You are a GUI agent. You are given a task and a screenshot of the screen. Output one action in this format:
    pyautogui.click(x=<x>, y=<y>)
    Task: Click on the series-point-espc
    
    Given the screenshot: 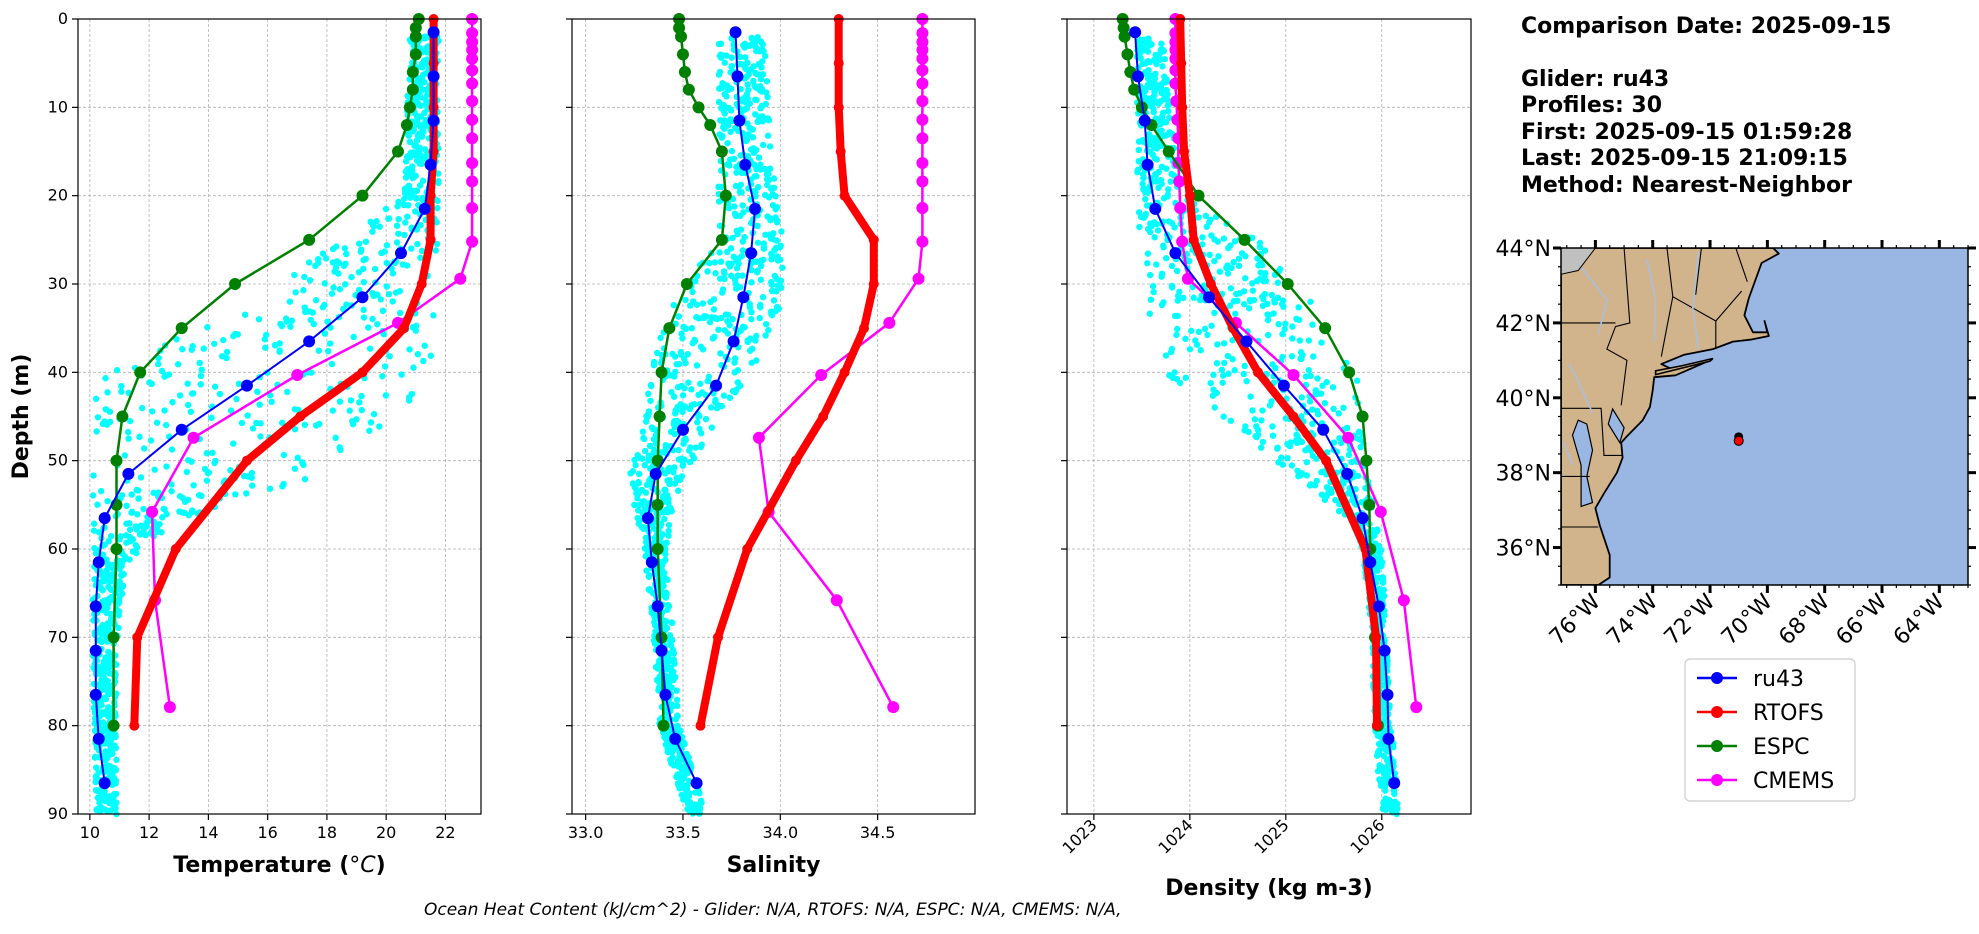 What is the action you would take?
    pyautogui.click(x=362, y=195)
    